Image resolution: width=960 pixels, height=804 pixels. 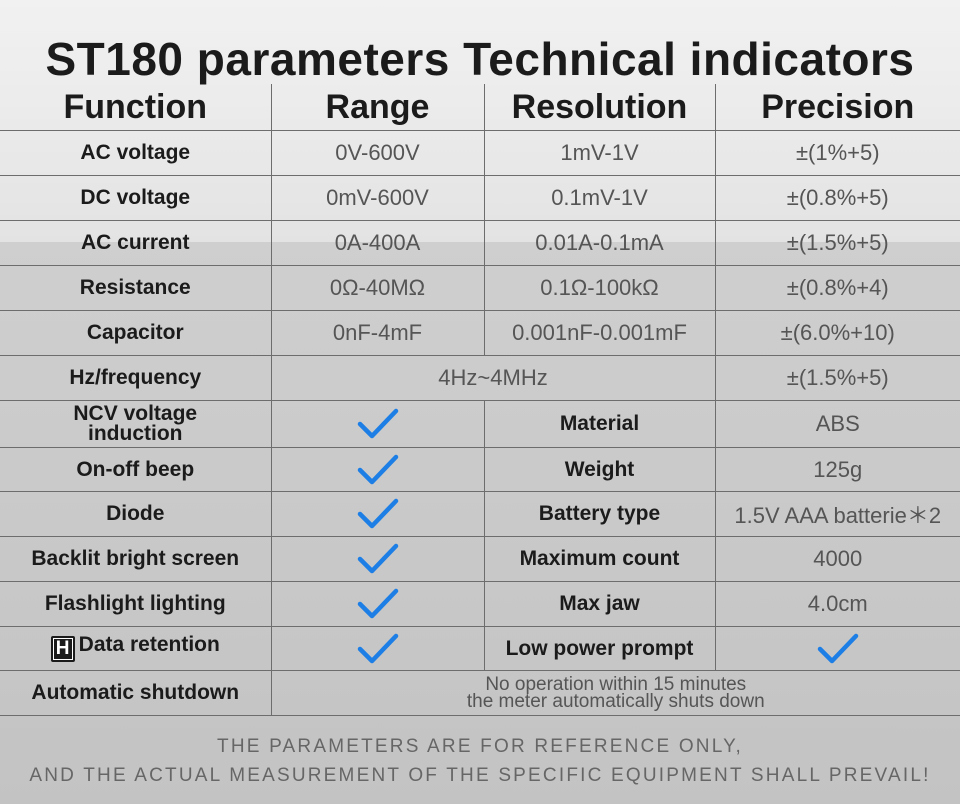 I want to click on function-cell: Capacitor, so click(x=136, y=333).